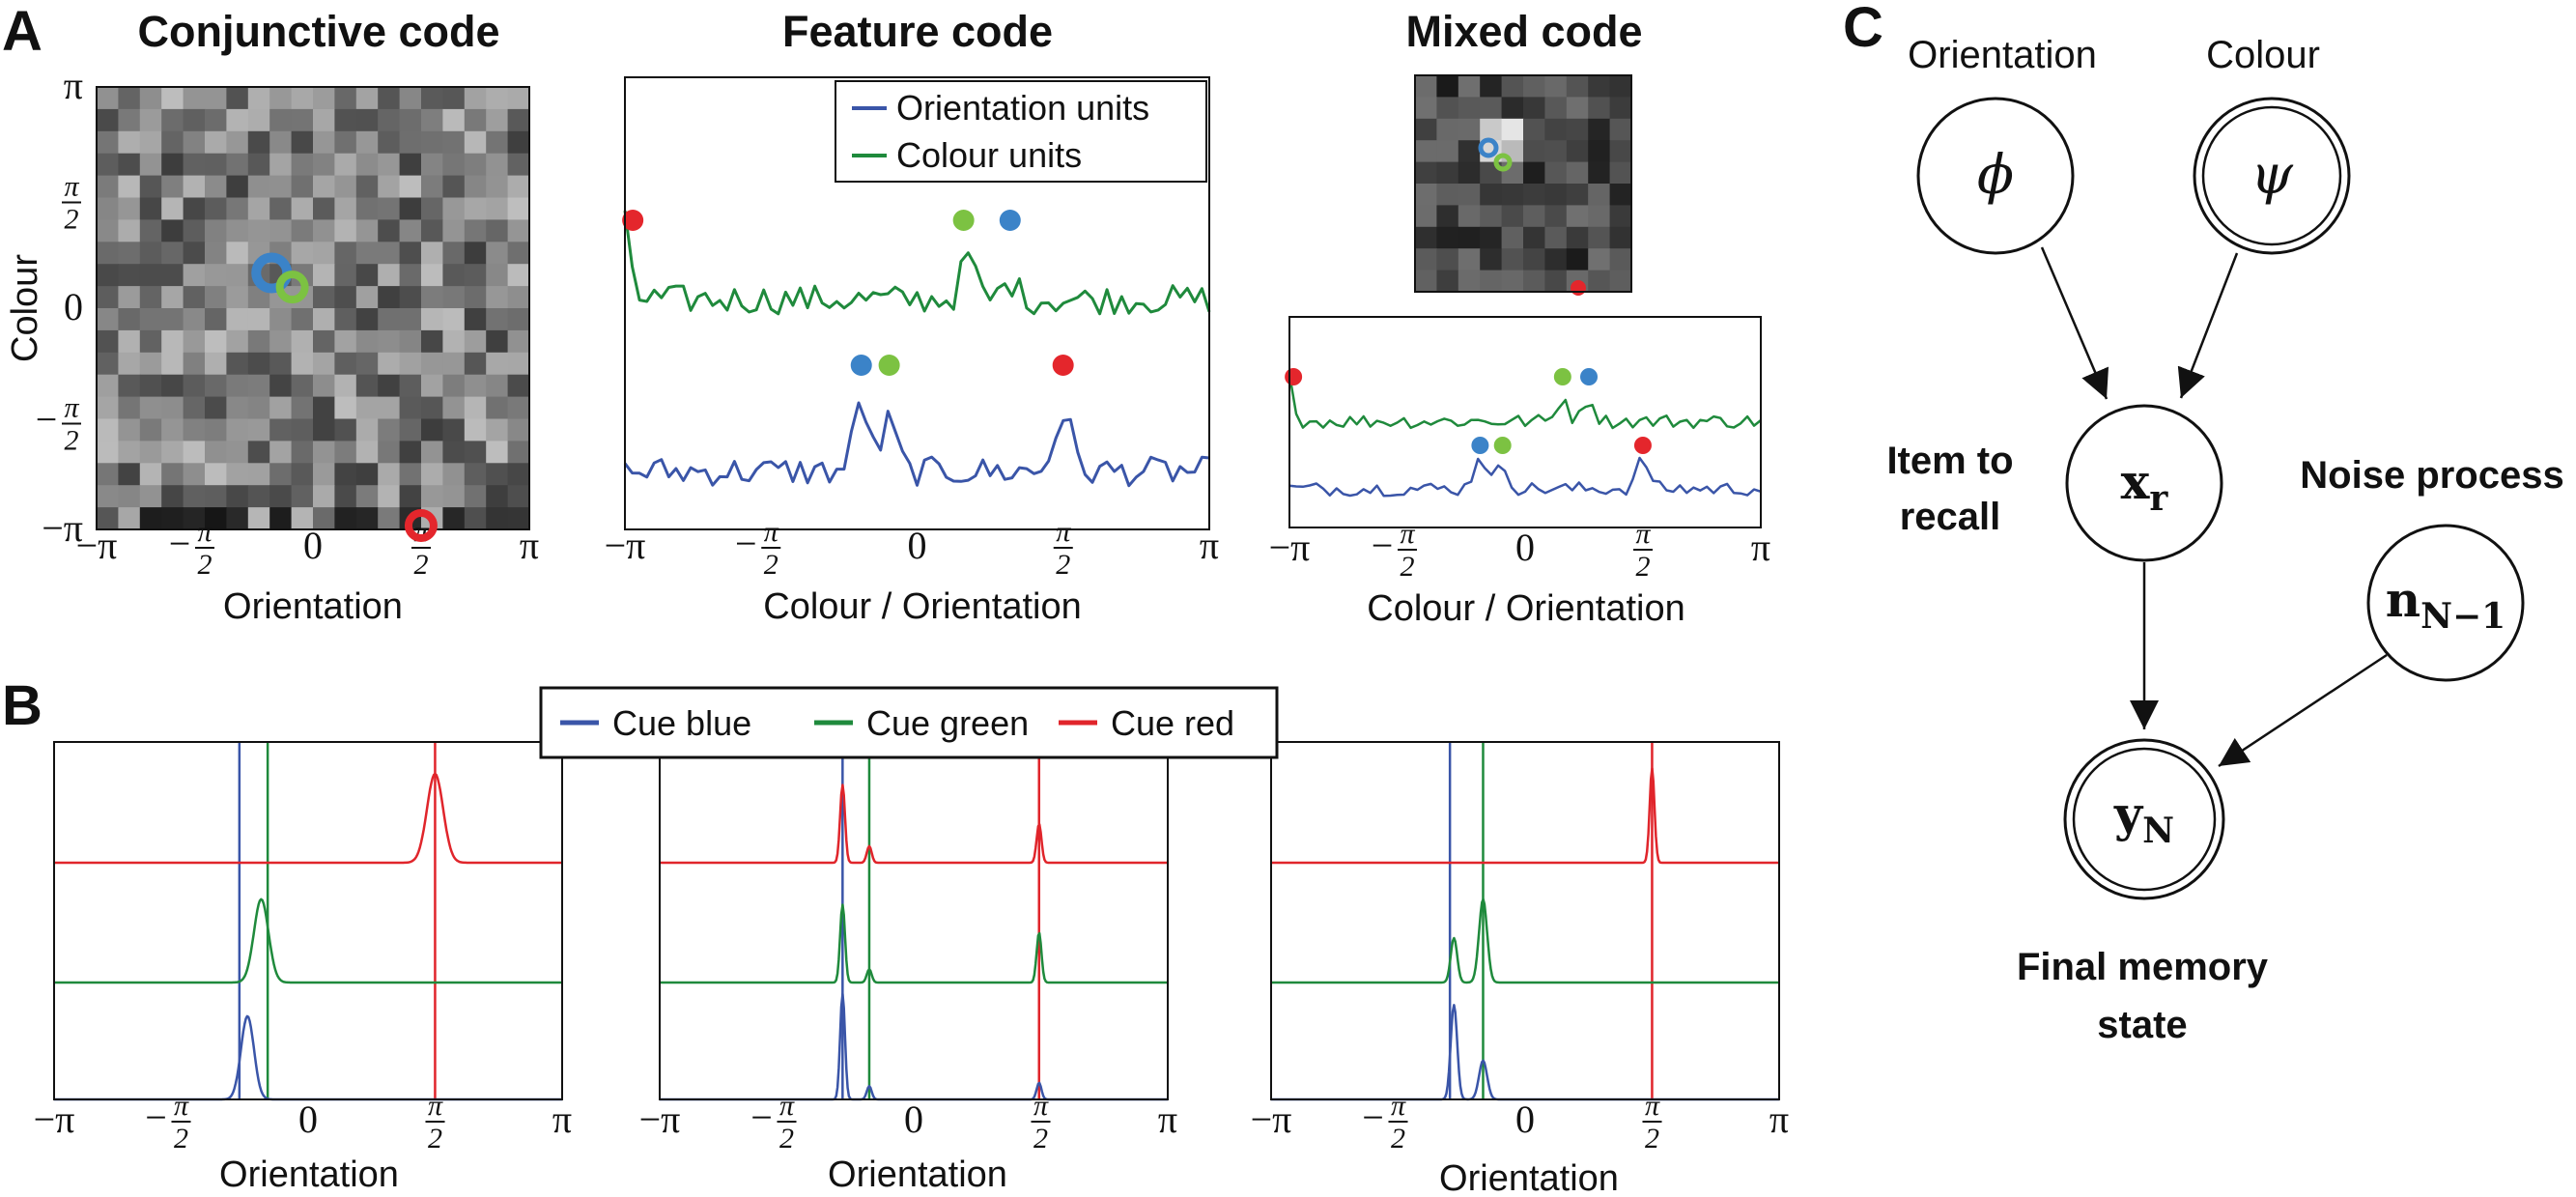 The width and height of the screenshot is (2576, 1197). Describe the element at coordinates (1294, 377) in the screenshot. I see `mixed-colour-marker-red` at that location.